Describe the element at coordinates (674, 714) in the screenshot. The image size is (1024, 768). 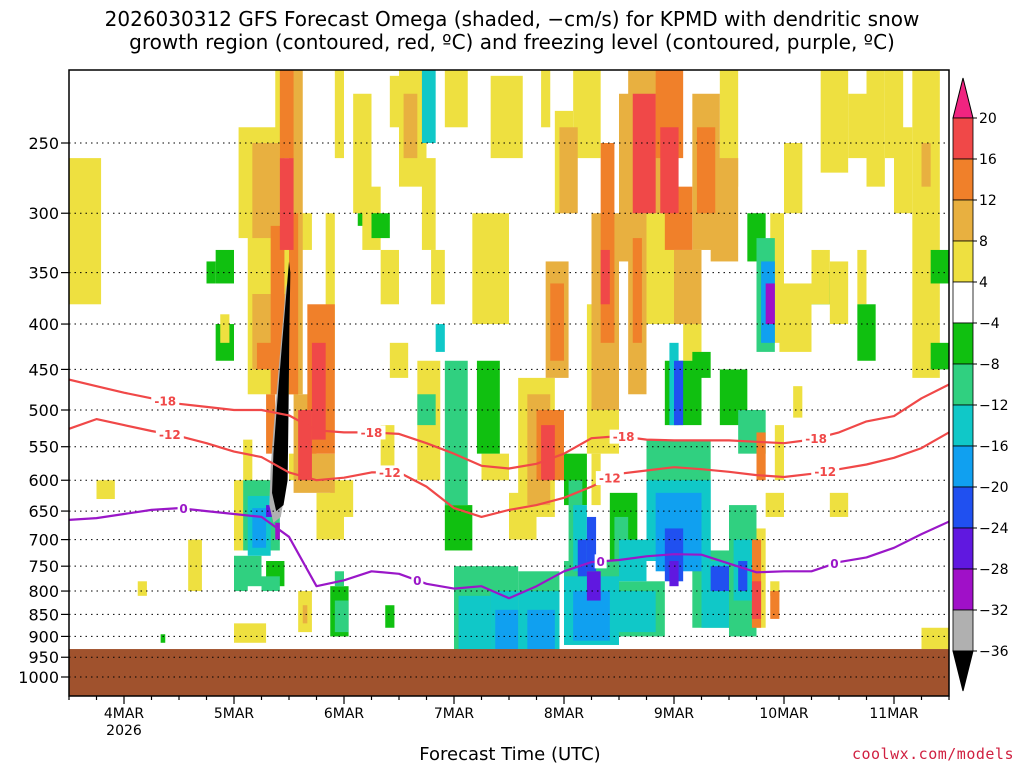
I see `x-tick-label: 9MAR` at that location.